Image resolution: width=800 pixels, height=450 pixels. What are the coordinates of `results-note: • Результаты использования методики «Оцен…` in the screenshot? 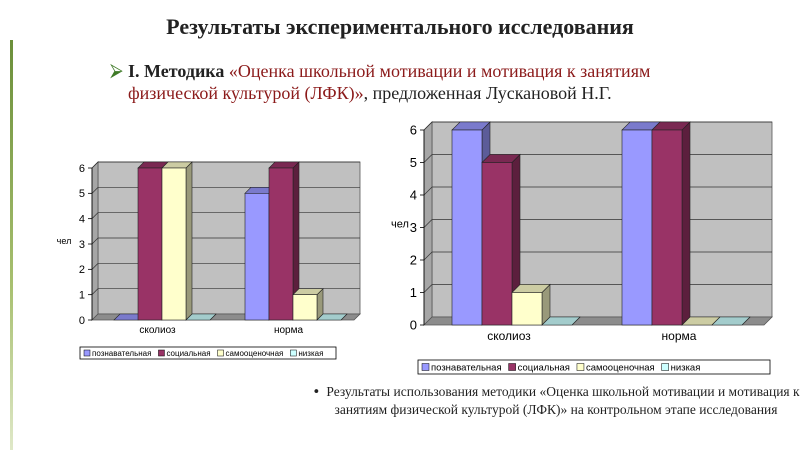 It's located at (556, 401).